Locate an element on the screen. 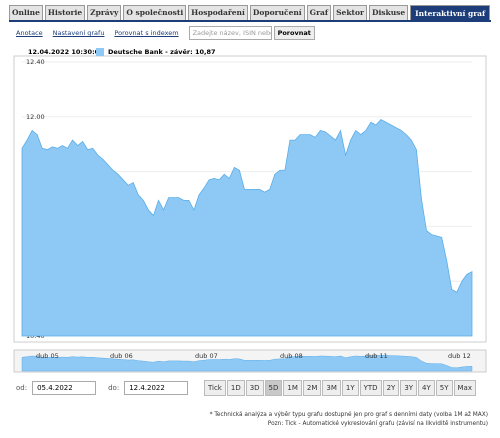 This screenshot has width=500, height=438. range-button: 2Y is located at coordinates (391, 388).